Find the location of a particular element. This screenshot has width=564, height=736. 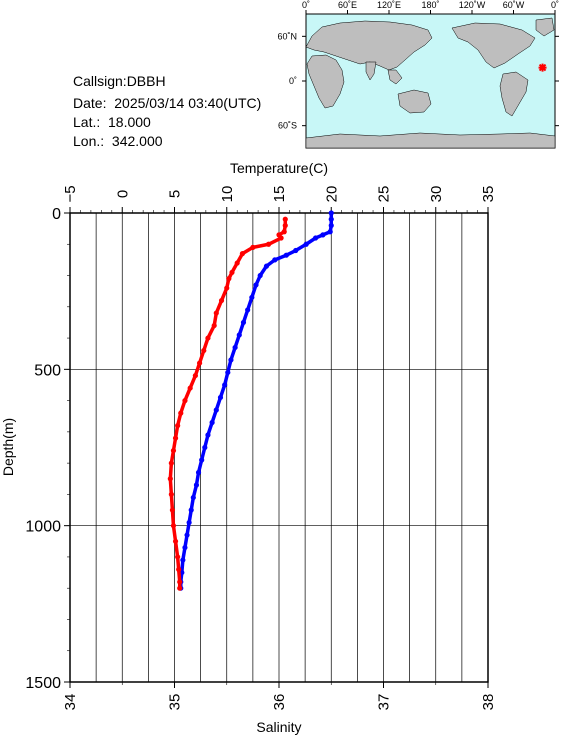

land-antarctica is located at coordinates (430, 140).